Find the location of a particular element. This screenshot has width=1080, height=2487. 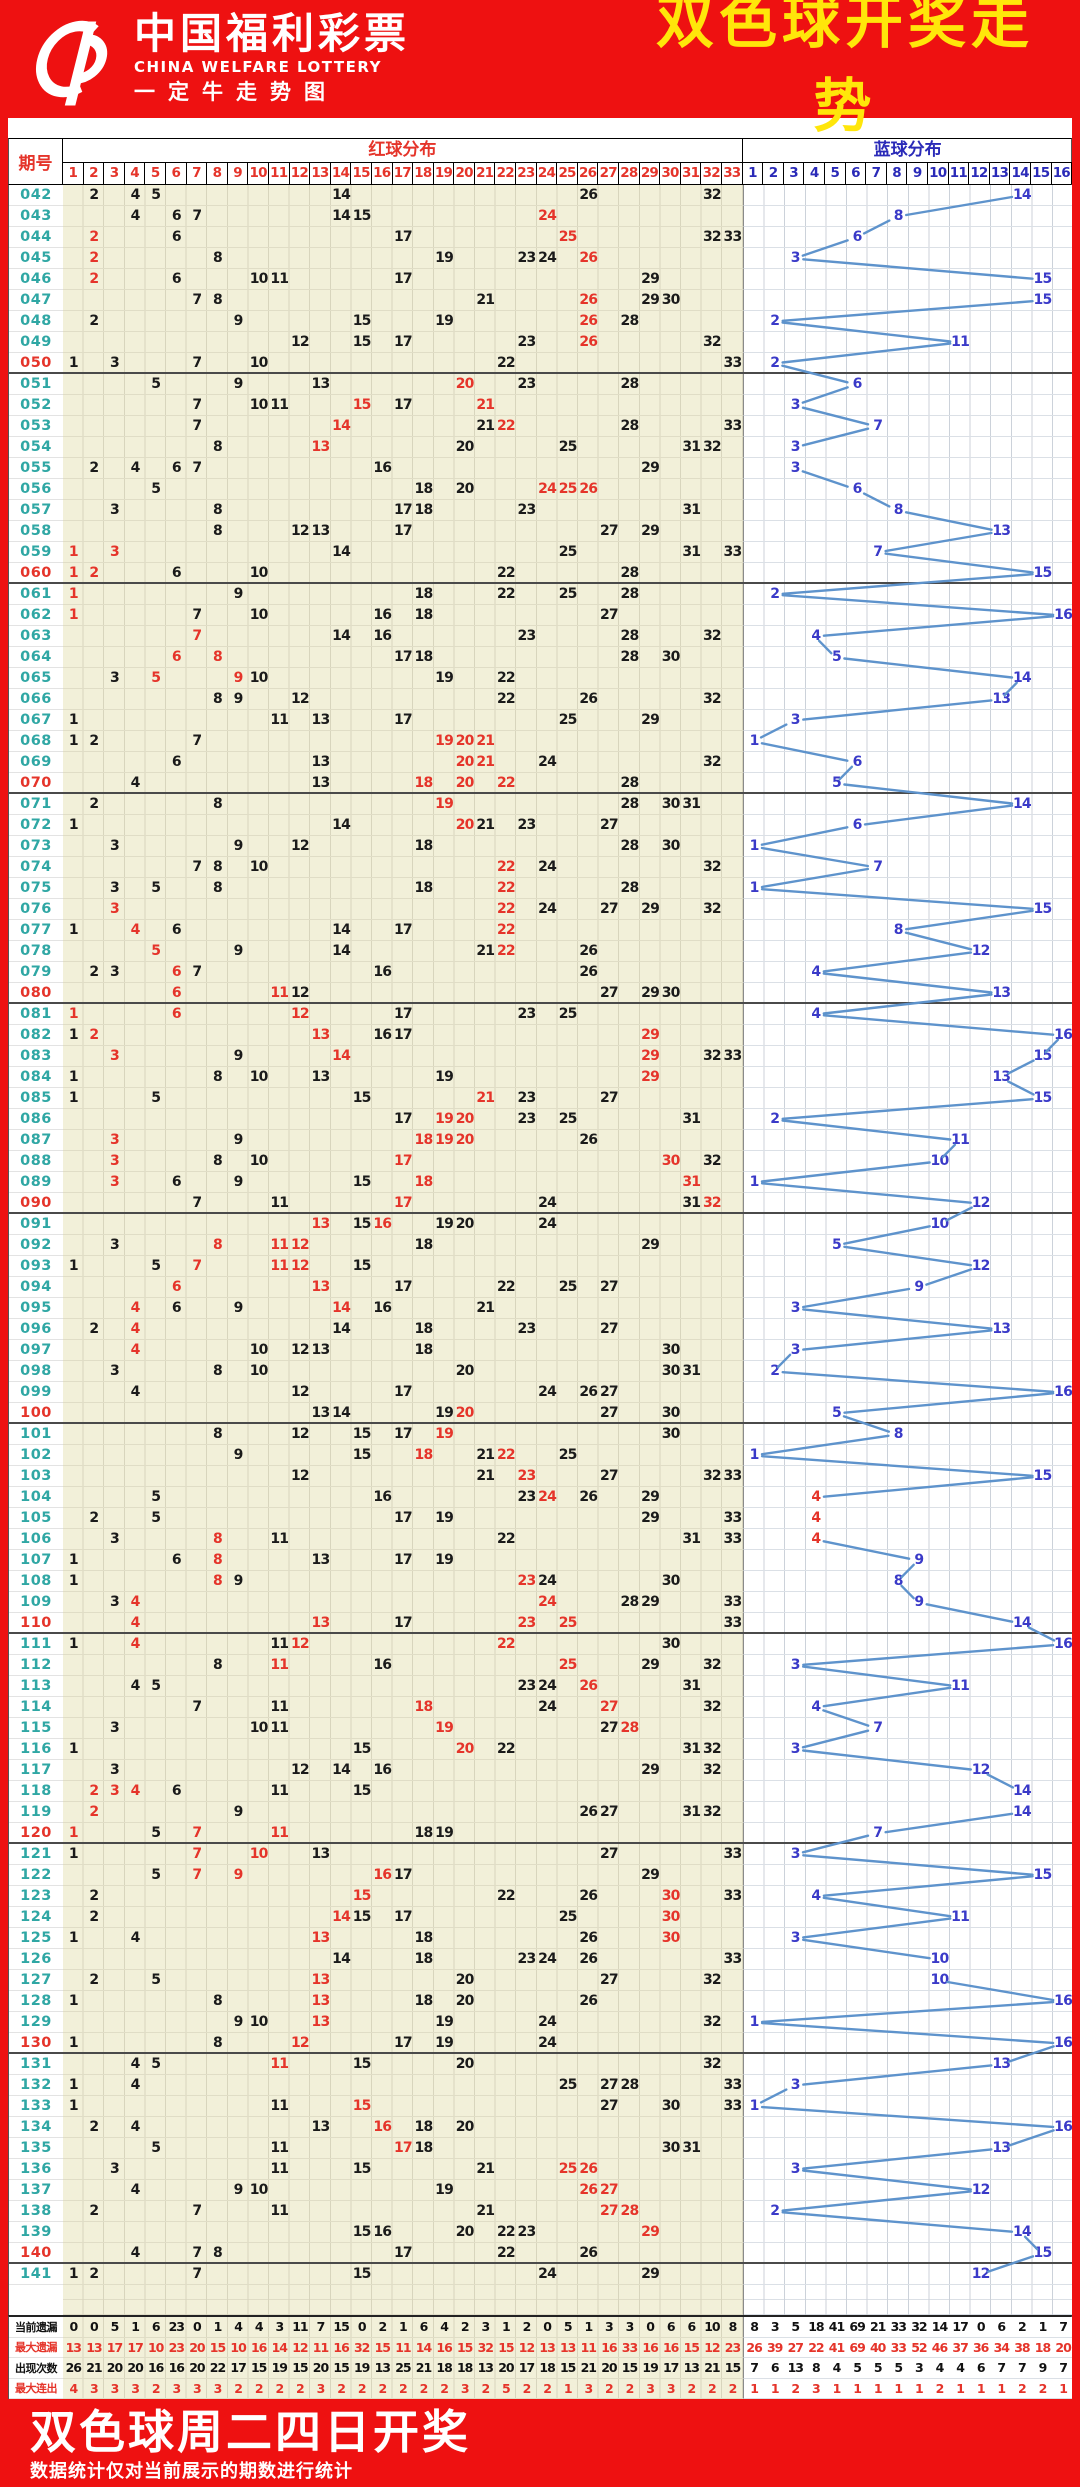

red-ball-number: 15 is located at coordinates (362, 1749).